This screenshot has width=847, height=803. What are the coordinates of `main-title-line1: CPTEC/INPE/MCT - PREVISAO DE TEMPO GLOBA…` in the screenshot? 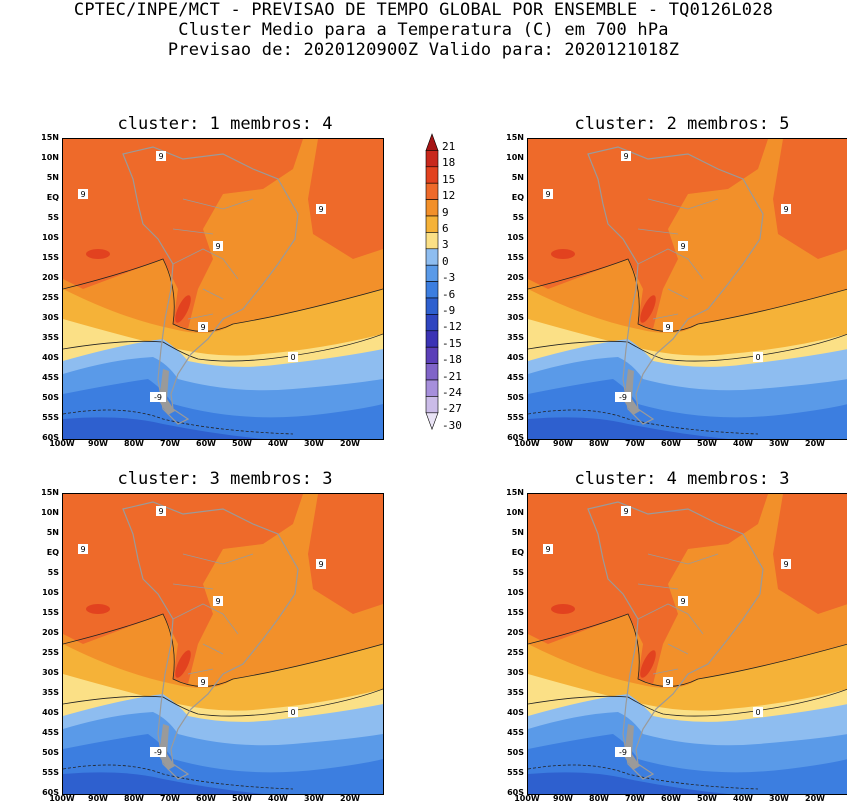 It's located at (423, 10).